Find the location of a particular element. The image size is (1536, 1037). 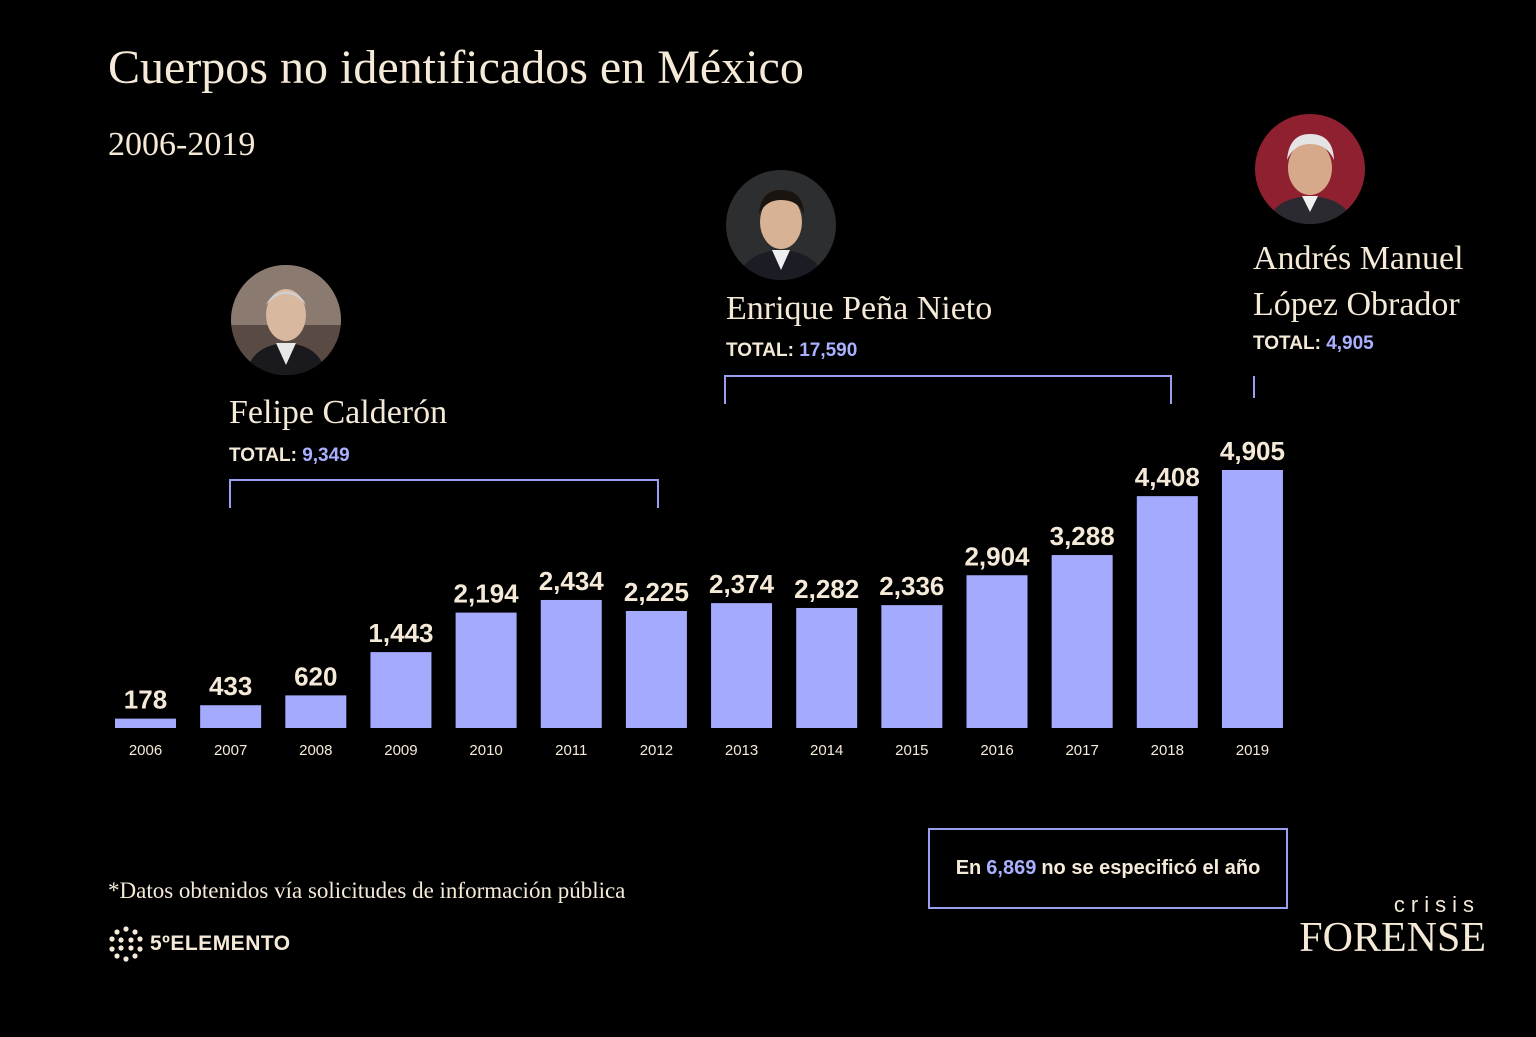

x-tick-label: 2015 is located at coordinates (911, 750).